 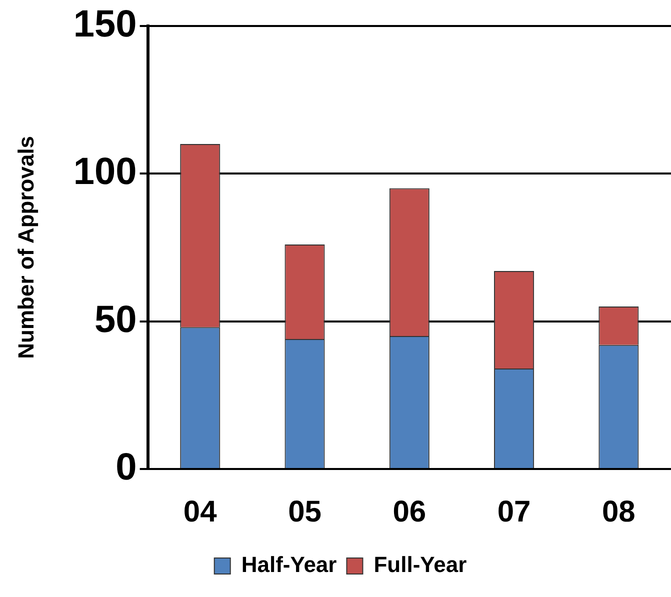 What do you see at coordinates (421, 565) in the screenshot?
I see `legend-label: Full-Year` at bounding box center [421, 565].